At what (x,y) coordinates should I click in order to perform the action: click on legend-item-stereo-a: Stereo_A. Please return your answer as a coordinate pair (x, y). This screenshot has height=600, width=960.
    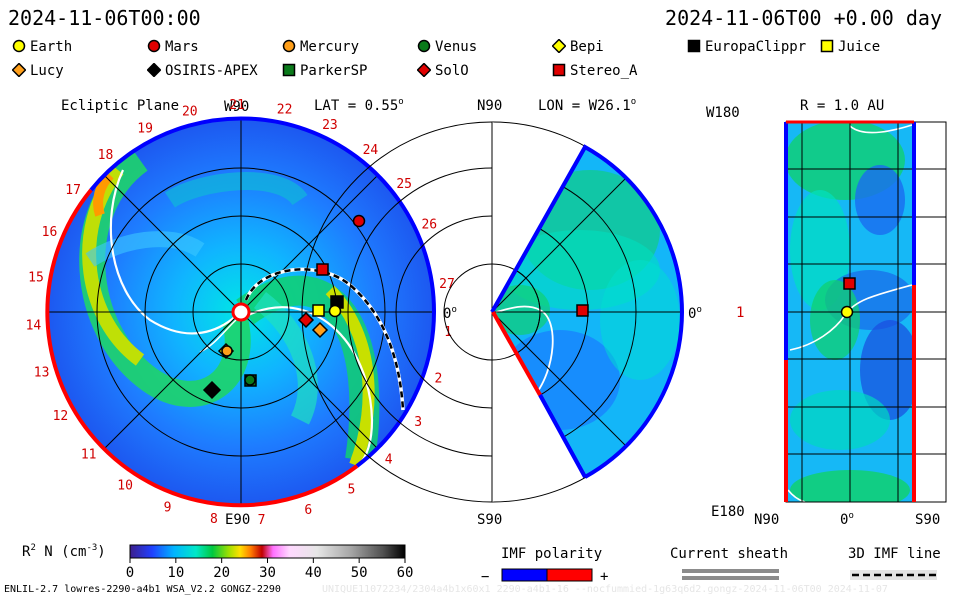
    Looking at the image, I should click on (594, 71).